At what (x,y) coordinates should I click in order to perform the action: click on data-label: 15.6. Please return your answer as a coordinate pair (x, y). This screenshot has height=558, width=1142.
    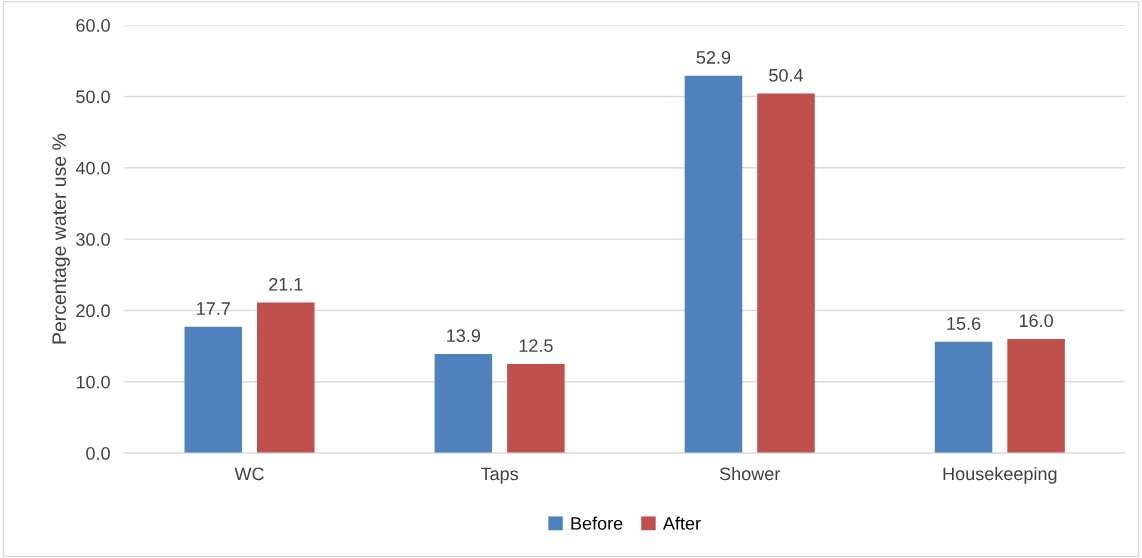
    Looking at the image, I should click on (964, 323).